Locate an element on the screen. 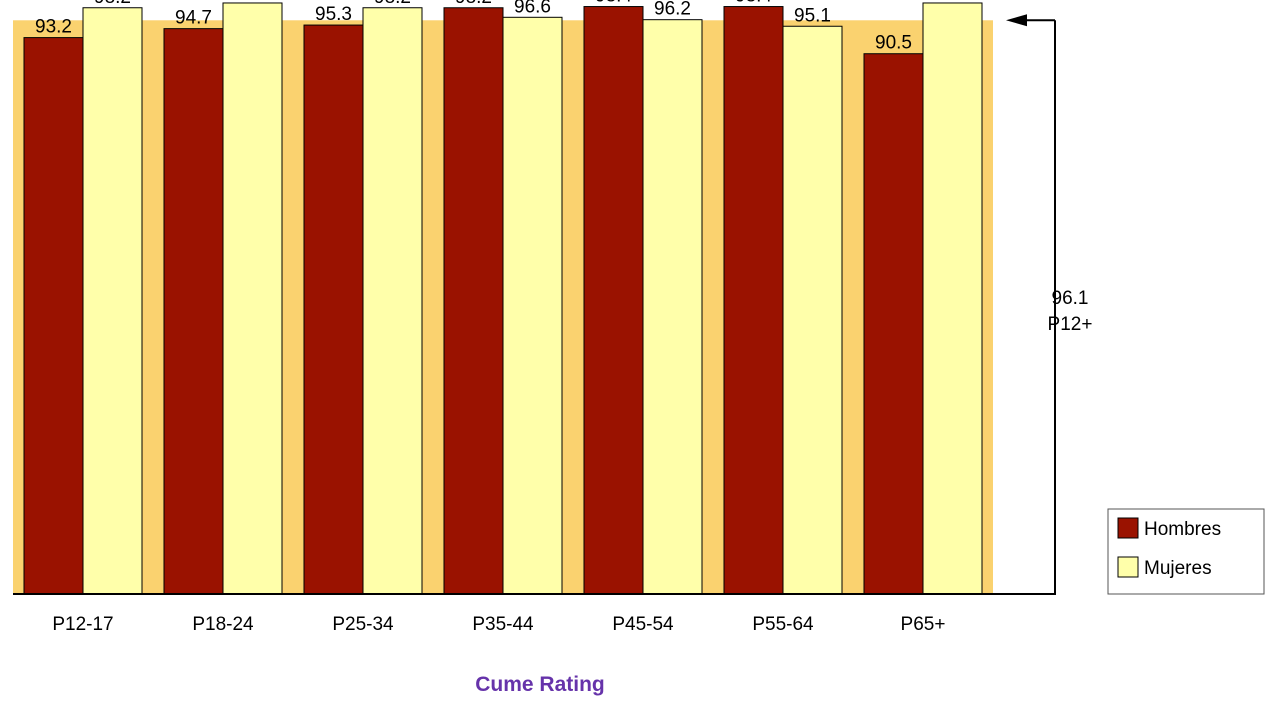 This screenshot has height=727, width=1272. x-tick-label-p65+: P65+ is located at coordinates (923, 624).